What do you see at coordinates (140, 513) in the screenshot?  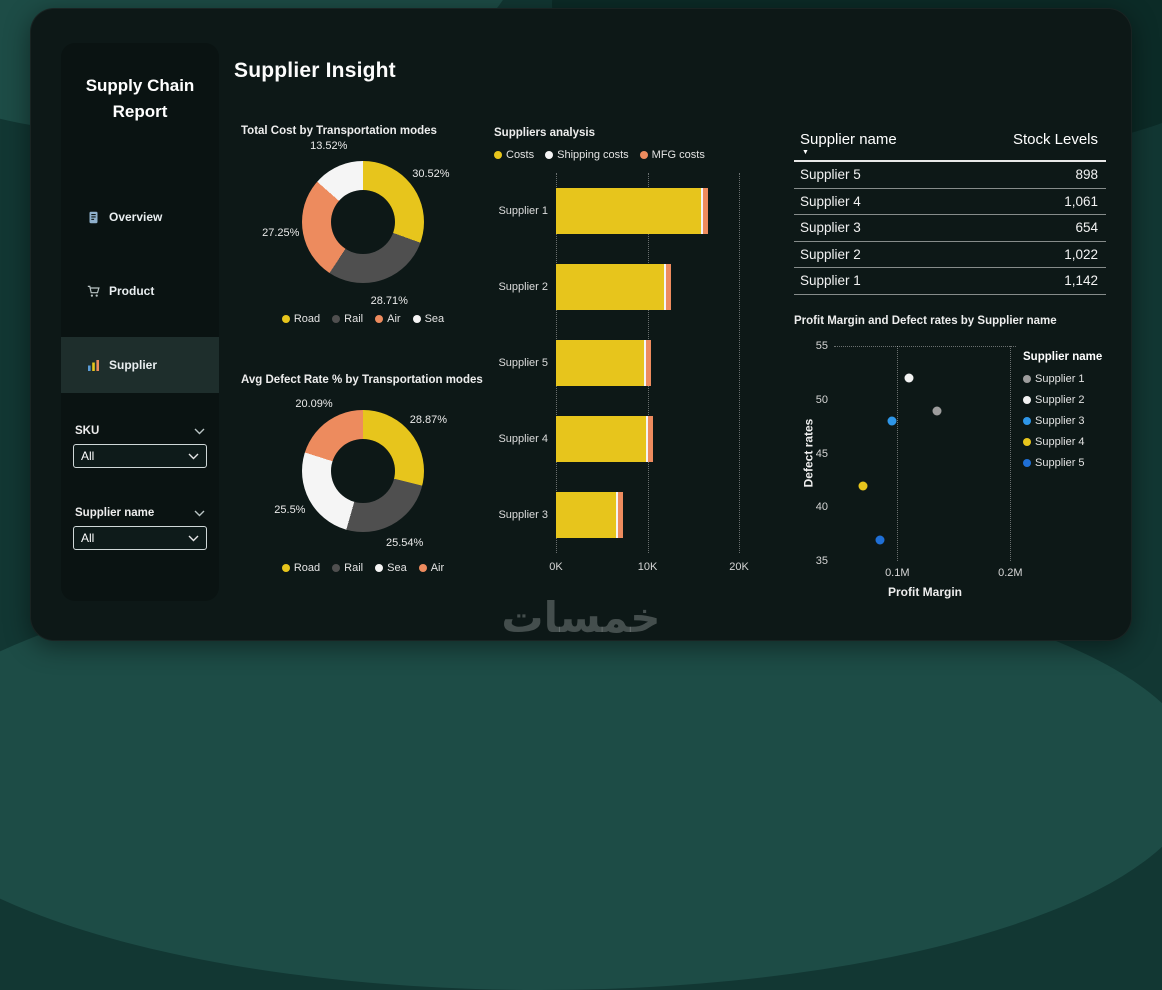 I see `supplier-name-filter-header: Supplier name` at bounding box center [140, 513].